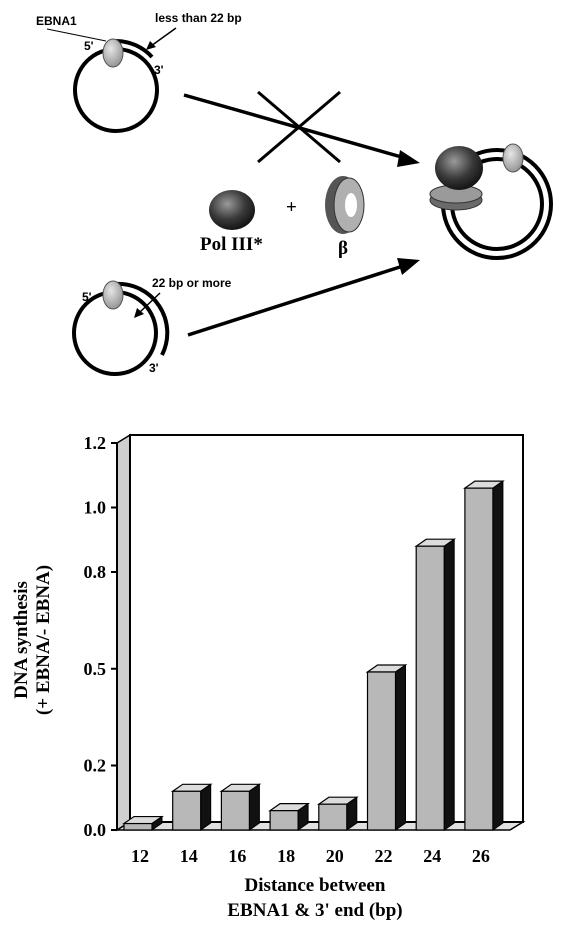 The height and width of the screenshot is (930, 567). What do you see at coordinates (237, 856) in the screenshot?
I see `x-tick-label: 16` at bounding box center [237, 856].